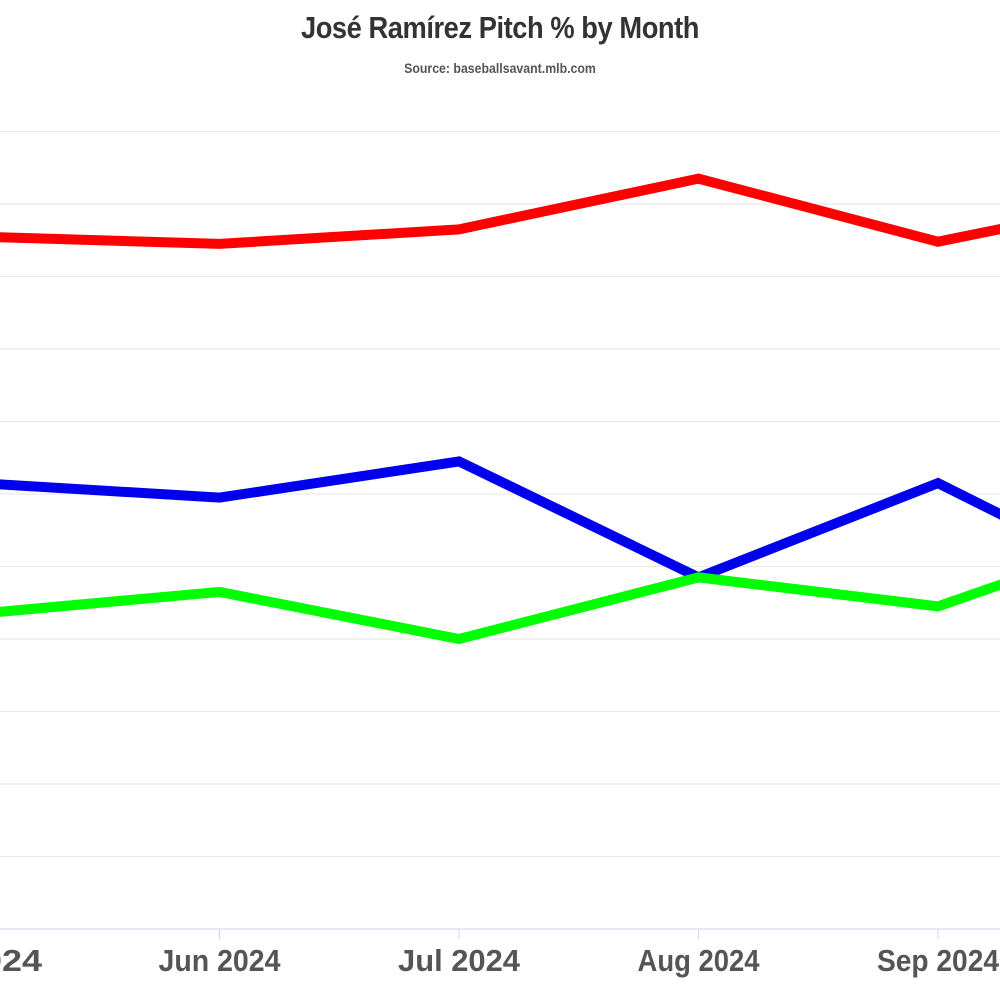 This screenshot has height=1000, width=1000. What do you see at coordinates (500, 68) in the screenshot?
I see `chart-subtitle: Source: baseballsavant.mlb.com` at bounding box center [500, 68].